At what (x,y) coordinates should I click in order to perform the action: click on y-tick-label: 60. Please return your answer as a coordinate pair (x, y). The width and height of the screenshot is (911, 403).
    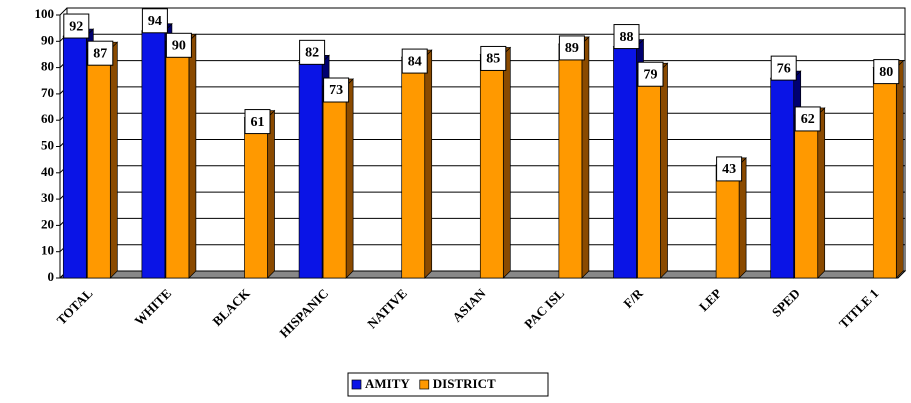
    Looking at the image, I should click on (47, 118).